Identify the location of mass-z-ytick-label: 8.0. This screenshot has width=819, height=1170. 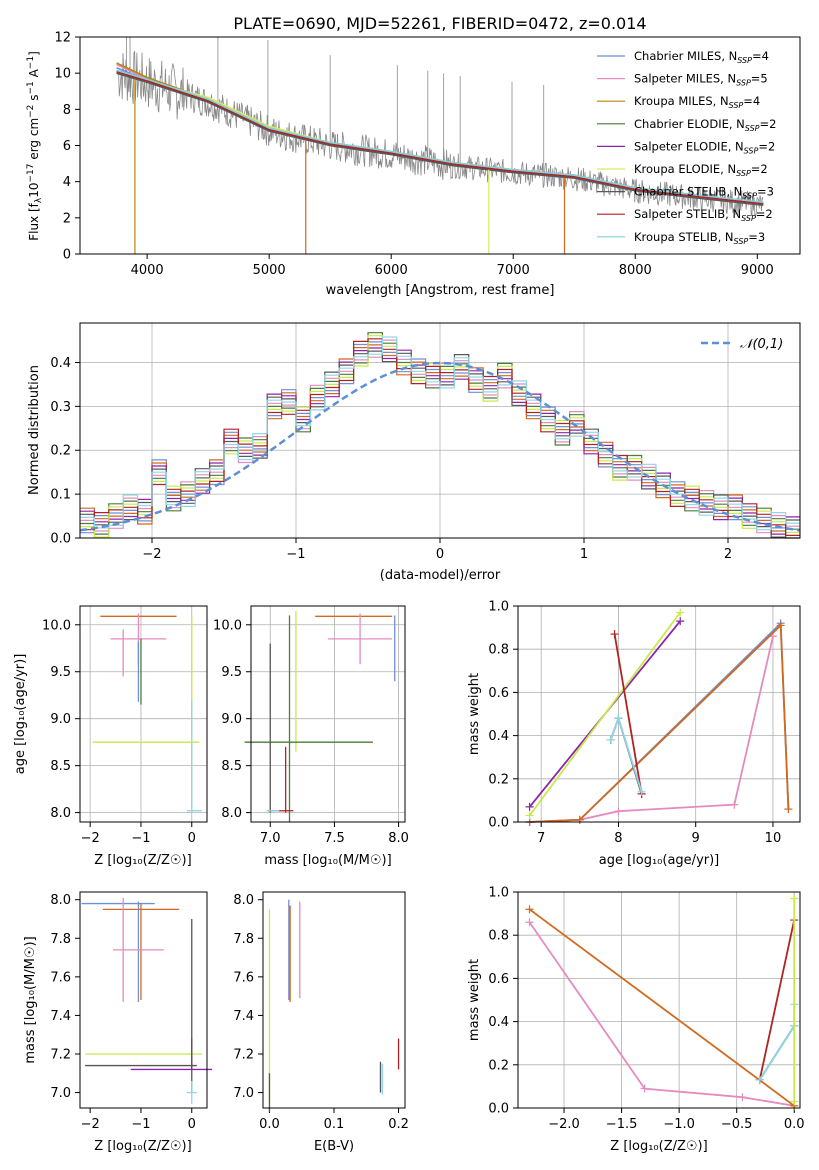
(60, 900).